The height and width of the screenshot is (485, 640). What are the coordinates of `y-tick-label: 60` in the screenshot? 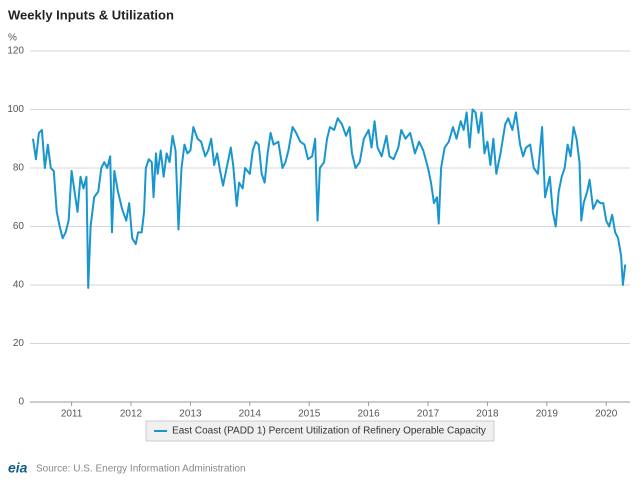 It's located at (19, 226).